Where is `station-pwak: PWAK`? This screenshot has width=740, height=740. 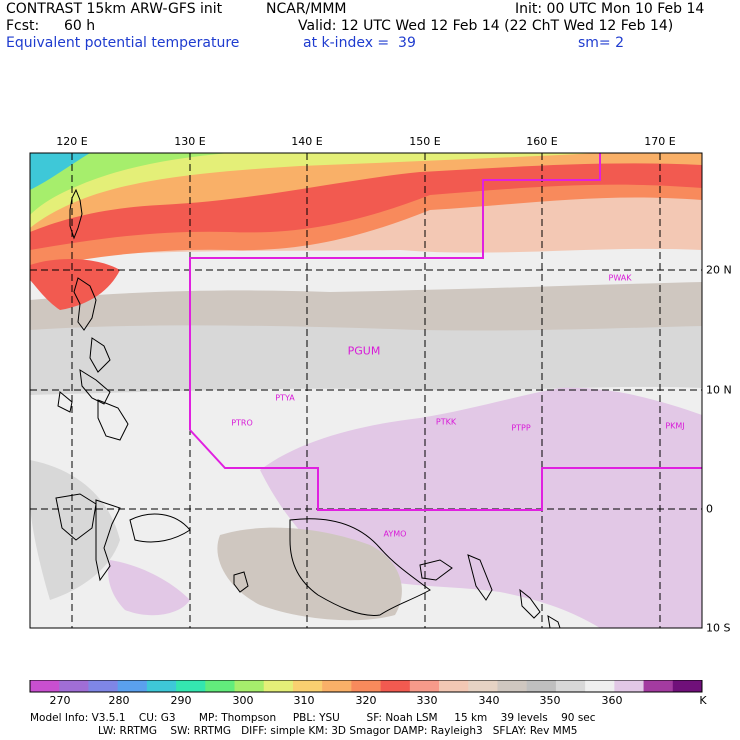
station-pwak: PWAK is located at coordinates (620, 278).